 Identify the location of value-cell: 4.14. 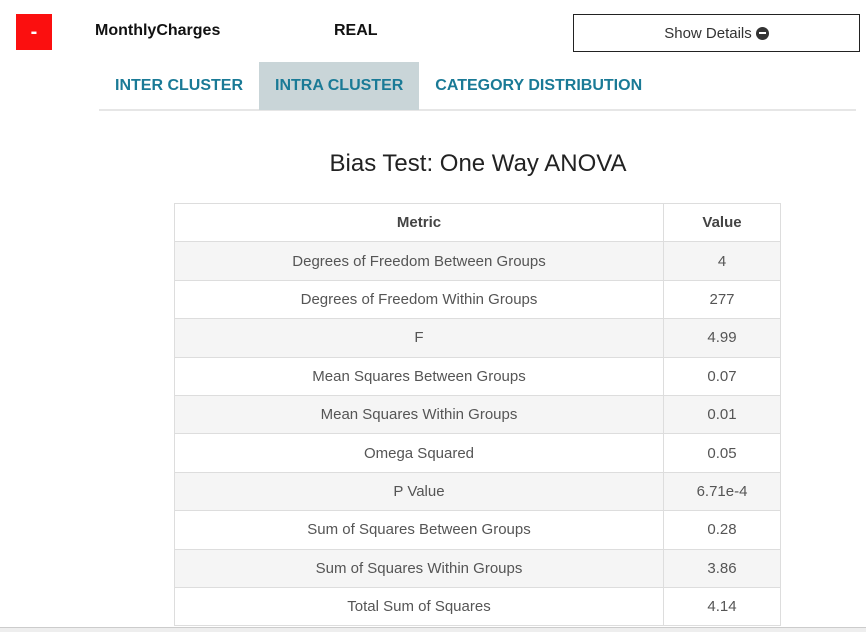
(722, 606).